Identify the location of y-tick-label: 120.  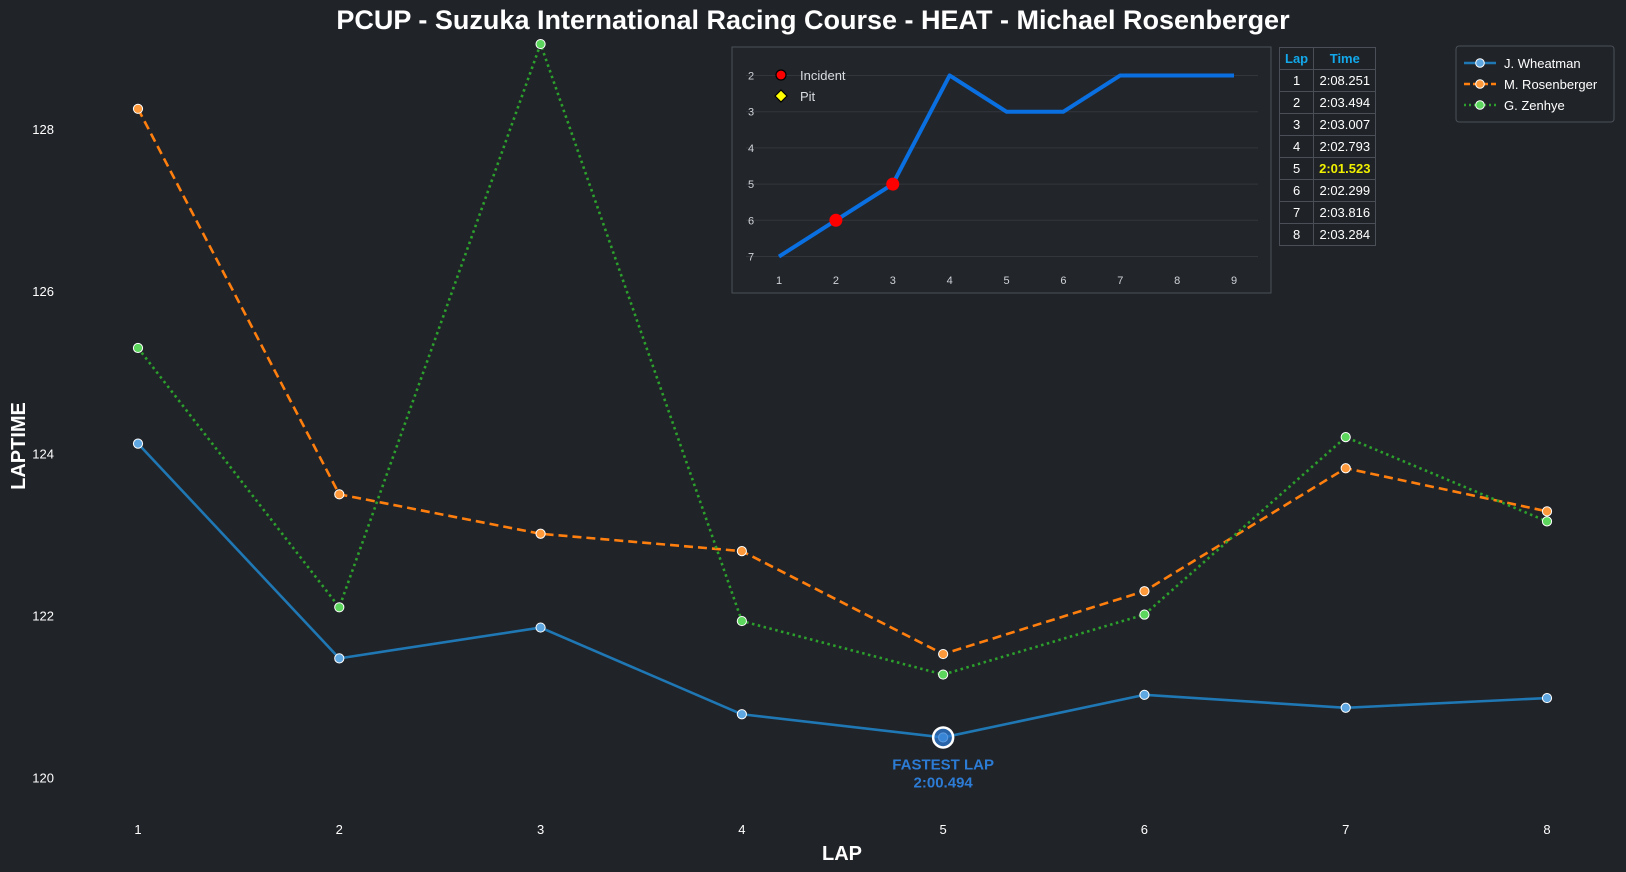
(43, 777).